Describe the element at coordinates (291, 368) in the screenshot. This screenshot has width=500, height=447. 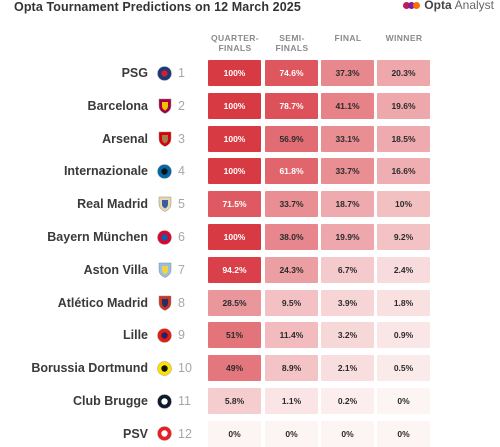
I see `probability-cell: 8.9%` at that location.